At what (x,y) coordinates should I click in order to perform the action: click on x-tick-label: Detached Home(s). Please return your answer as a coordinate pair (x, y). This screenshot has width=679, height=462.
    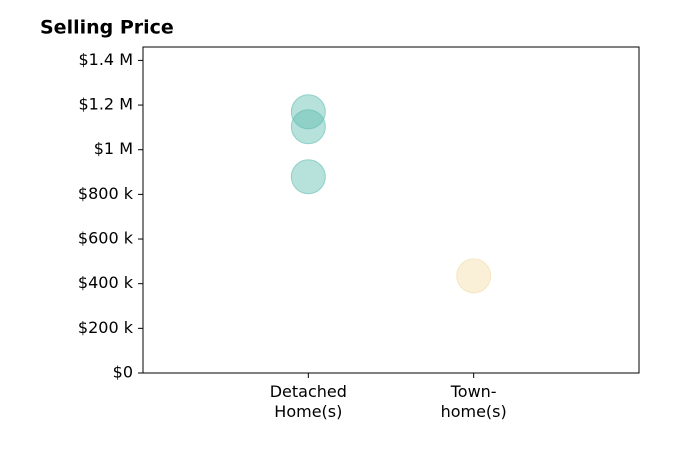
    Looking at the image, I should click on (308, 401).